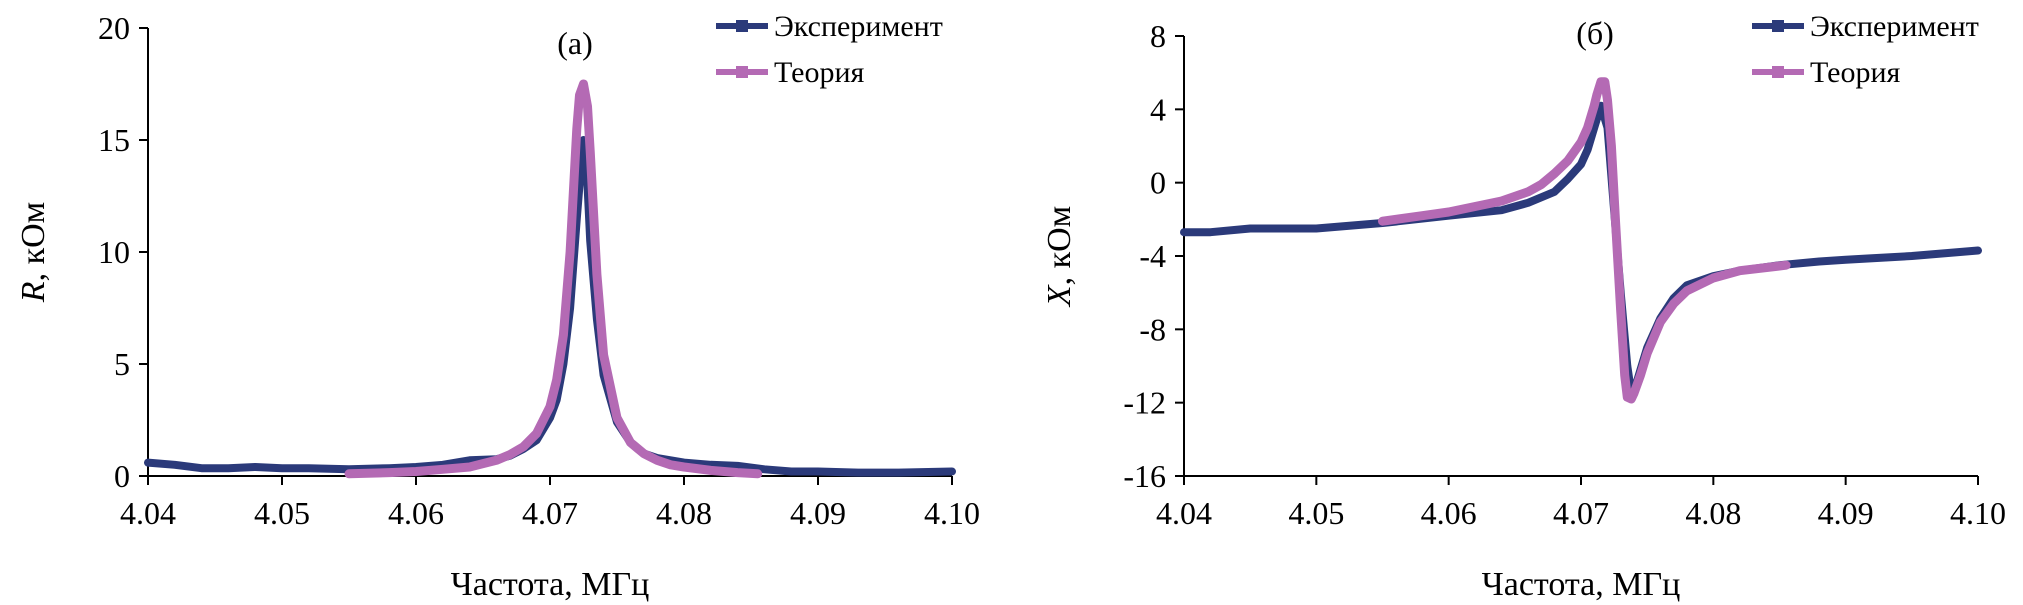 This screenshot has height=605, width=2023. I want to click on y-axis-title: X, кОм, so click(1059, 257).